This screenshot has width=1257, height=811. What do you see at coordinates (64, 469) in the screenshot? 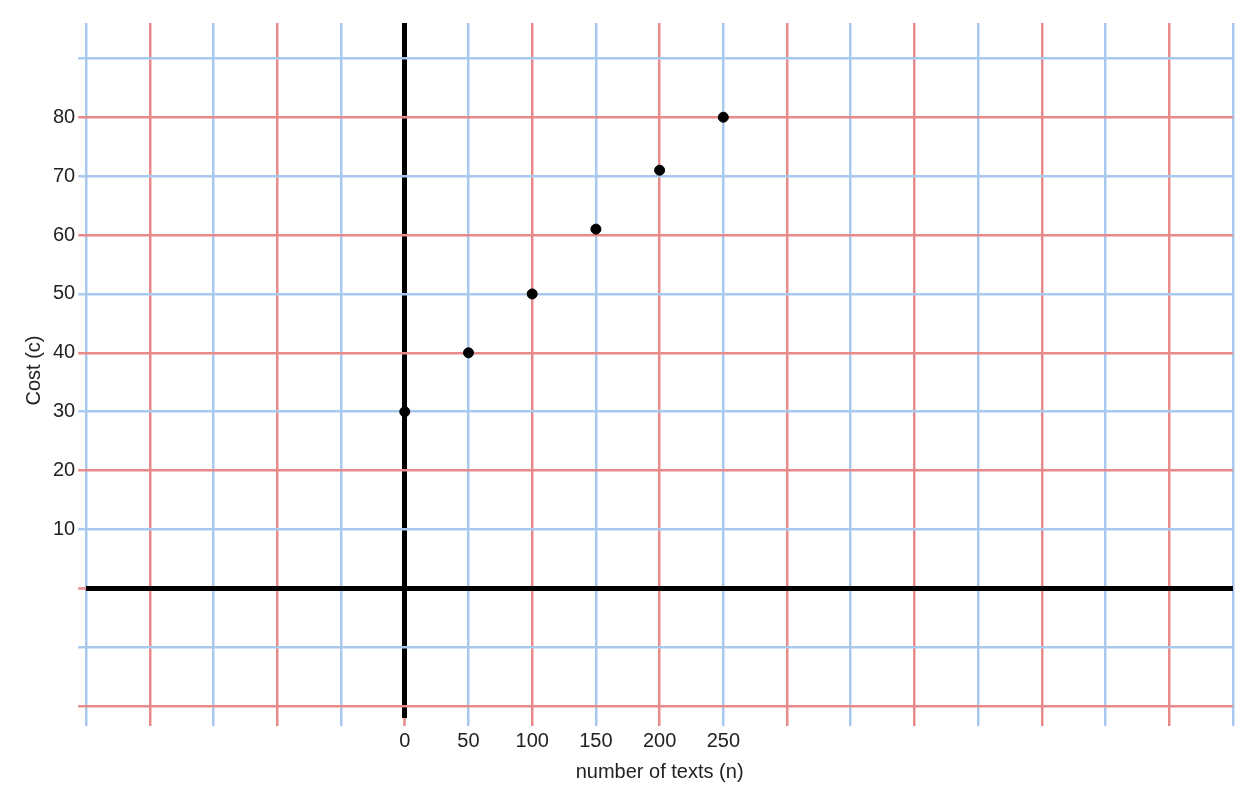
I see `y-tick-label: 20` at bounding box center [64, 469].